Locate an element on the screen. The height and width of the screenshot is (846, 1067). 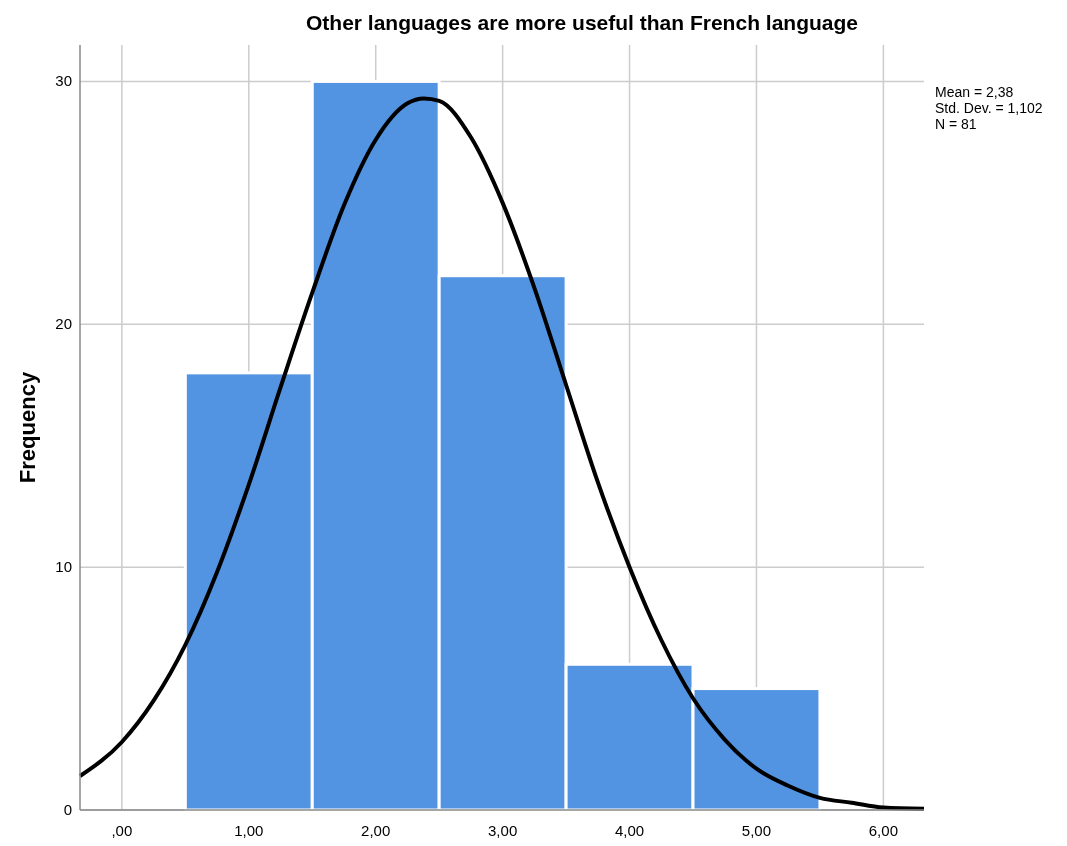
x-tick-label: 2,00 is located at coordinates (376, 830).